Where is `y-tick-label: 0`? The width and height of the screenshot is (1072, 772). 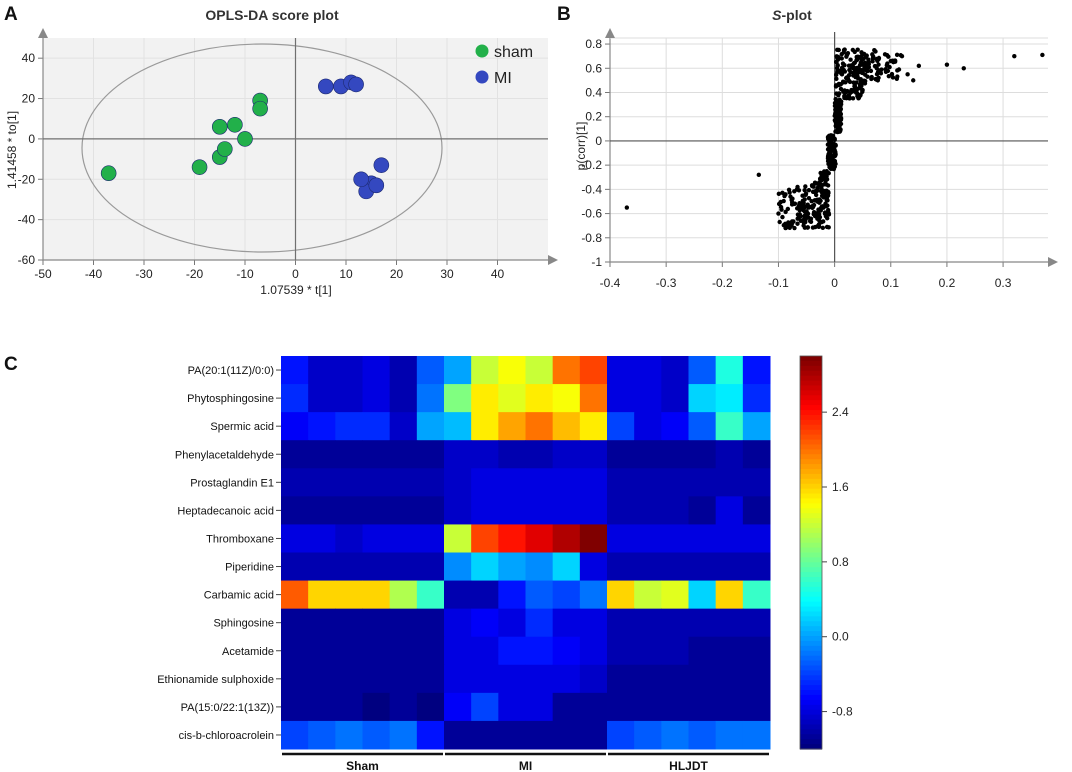 y-tick-label: 0 is located at coordinates (31, 139).